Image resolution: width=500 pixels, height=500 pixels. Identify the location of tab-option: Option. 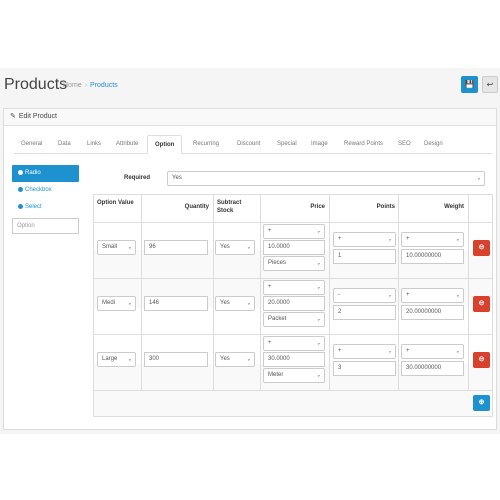
(165, 144).